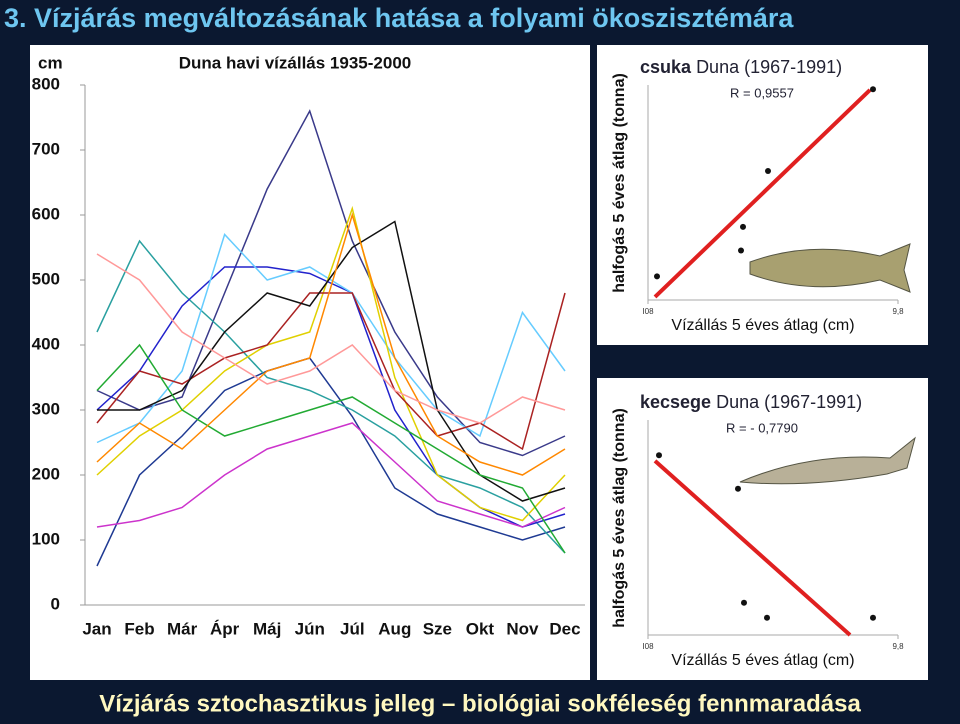  Describe the element at coordinates (96, 628) in the screenshot. I see `x-tick-label: Jan` at that location.